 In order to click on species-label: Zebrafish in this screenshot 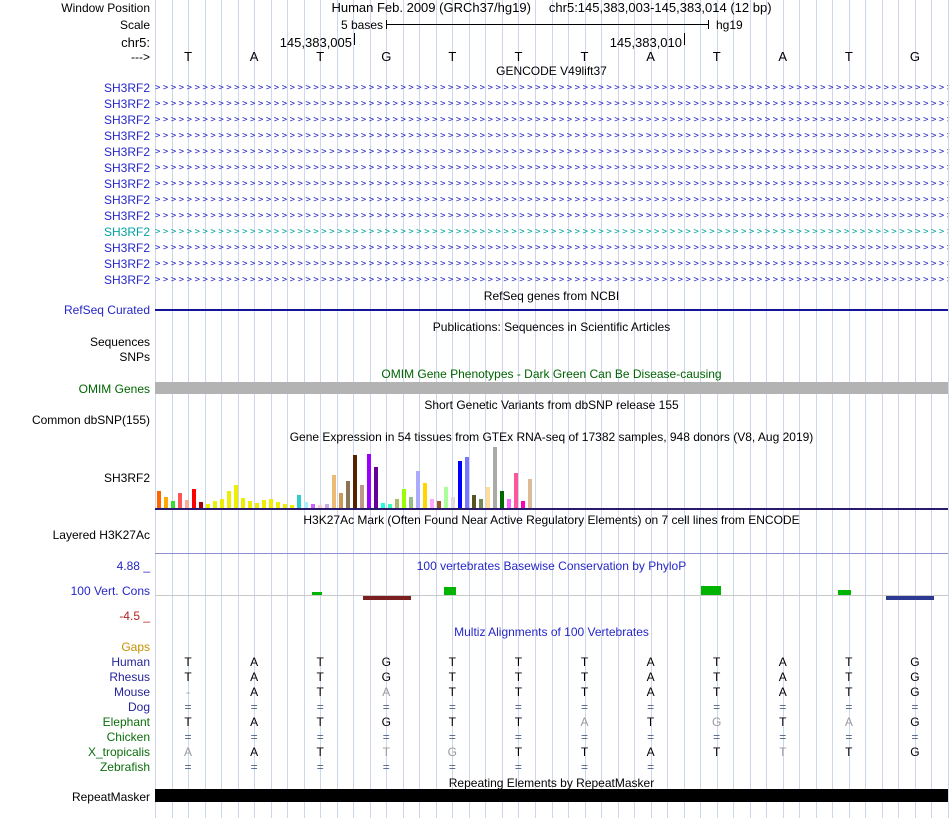, I will do `click(124, 767)`.